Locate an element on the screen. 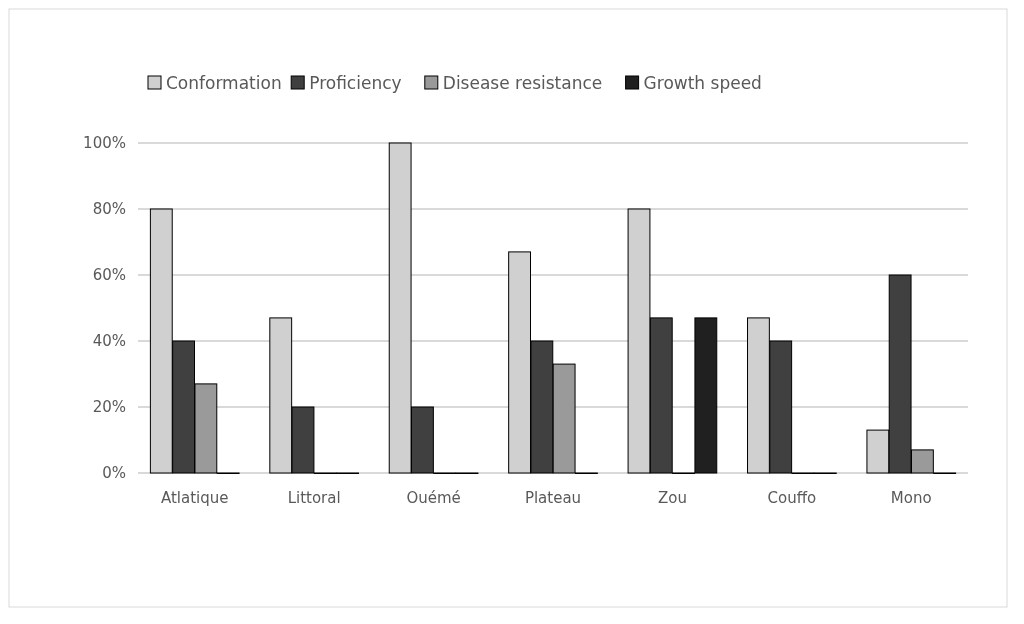  y-tick-label: 40% is located at coordinates (109, 341).